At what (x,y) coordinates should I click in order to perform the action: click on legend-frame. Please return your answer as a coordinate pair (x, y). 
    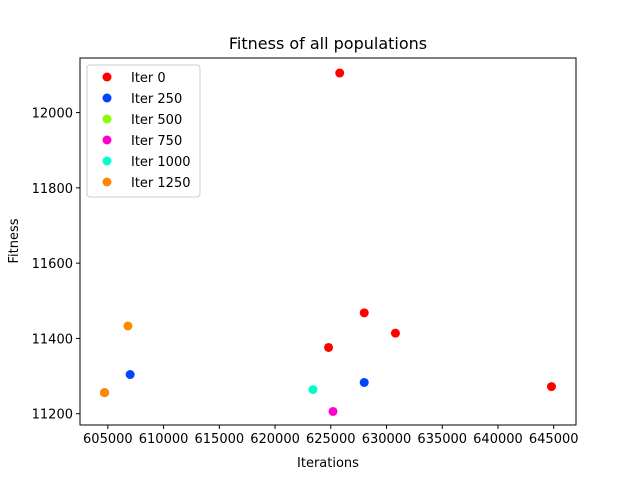
    Looking at the image, I should click on (143, 131).